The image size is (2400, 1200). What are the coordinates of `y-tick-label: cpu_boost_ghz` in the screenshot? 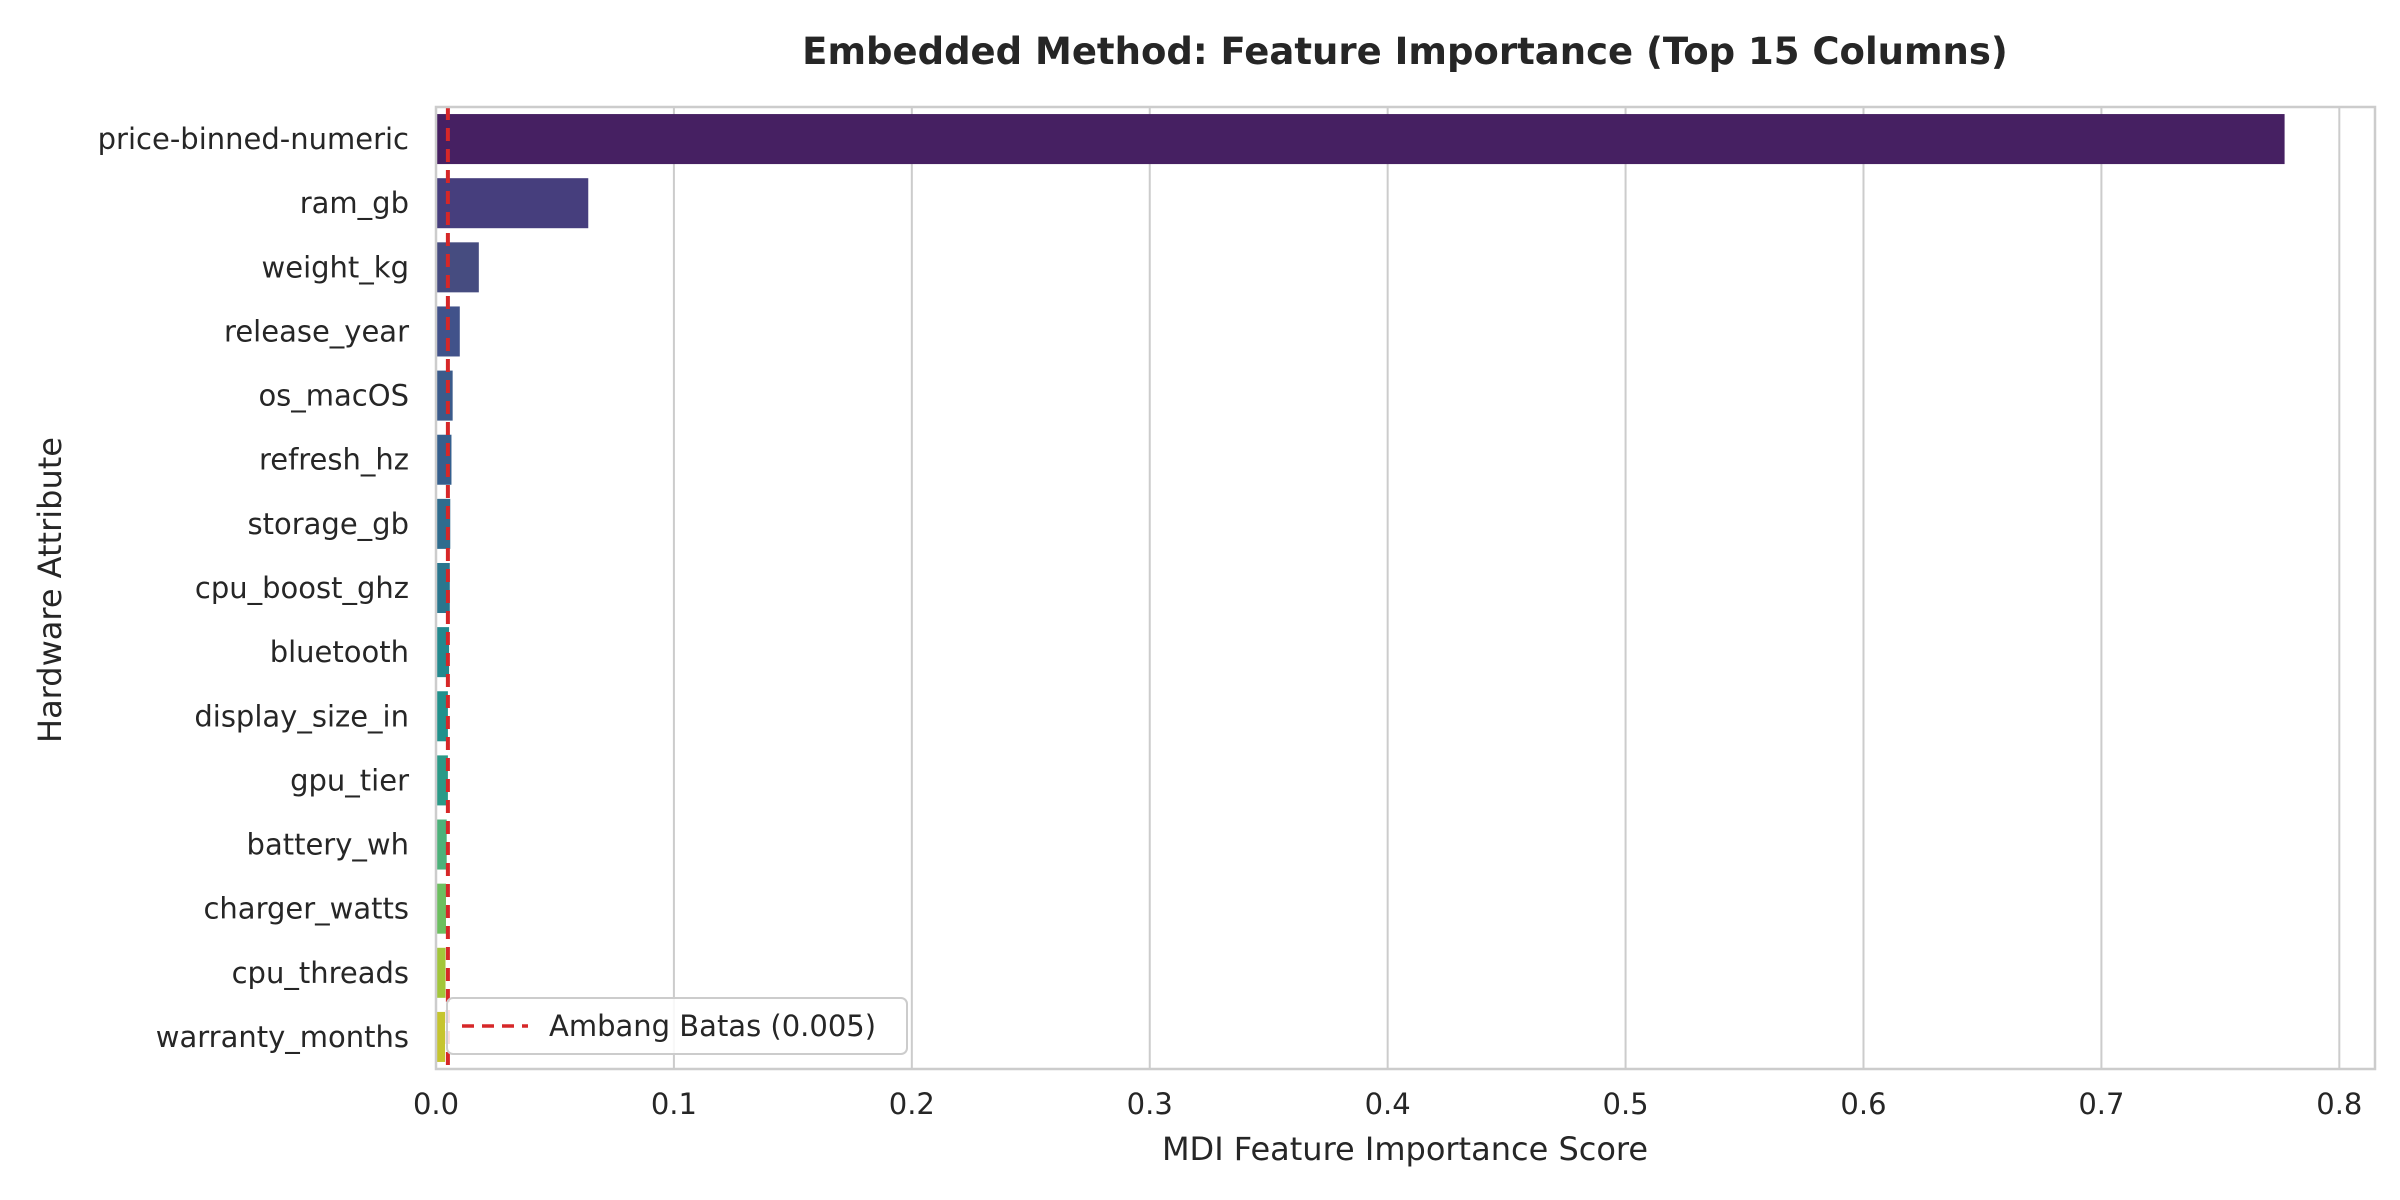 It's located at (302, 588).